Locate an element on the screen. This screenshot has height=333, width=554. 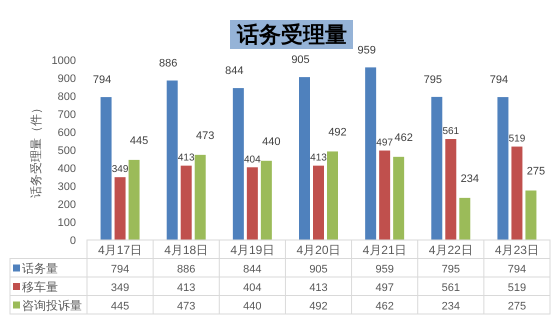
data-label: 445 is located at coordinates (139, 140).